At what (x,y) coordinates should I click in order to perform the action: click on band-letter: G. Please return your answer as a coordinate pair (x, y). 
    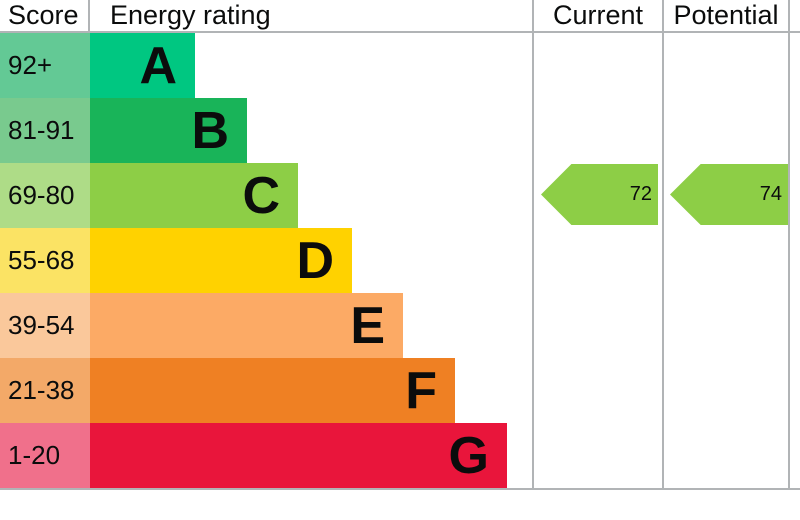
    Looking at the image, I should click on (468, 455).